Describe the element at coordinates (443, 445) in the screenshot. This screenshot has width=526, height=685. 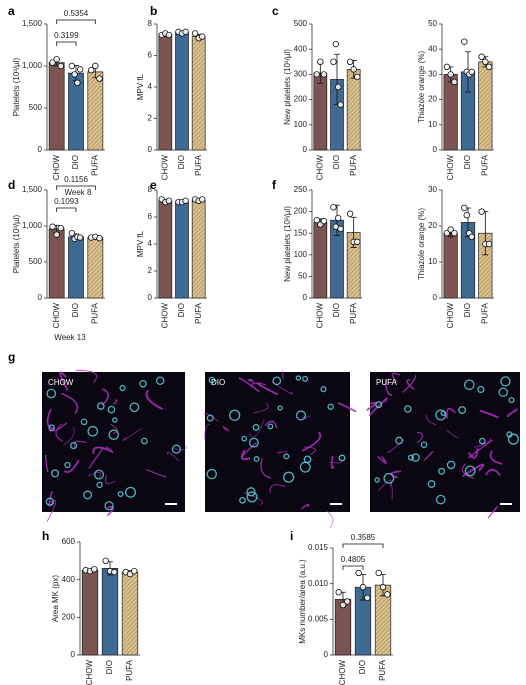
I see `micrograph: PUFA` at that location.